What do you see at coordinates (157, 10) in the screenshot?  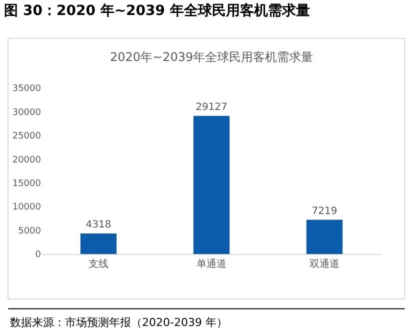 I see `chart-title: 图 30：2020 年~2039 年全球民用客机需求量` at bounding box center [157, 10].